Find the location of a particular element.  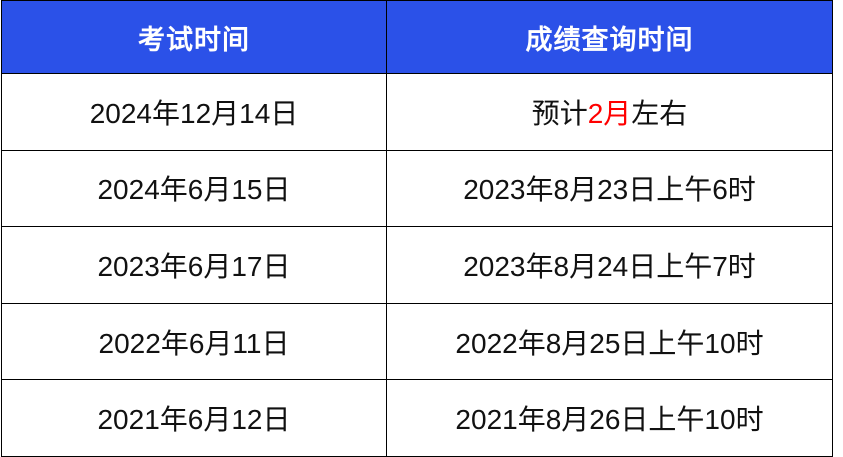

score-query-time-value: 2022年8月25日上午10时 is located at coordinates (609, 343).